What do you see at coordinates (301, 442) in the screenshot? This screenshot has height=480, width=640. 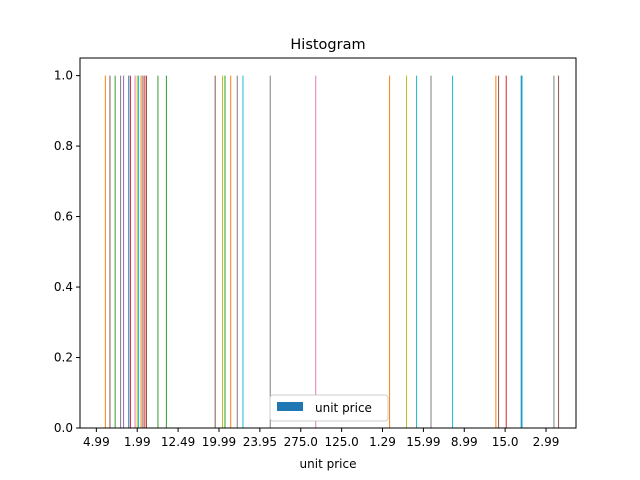 I see `x-tick-label: 275.0` at bounding box center [301, 442].